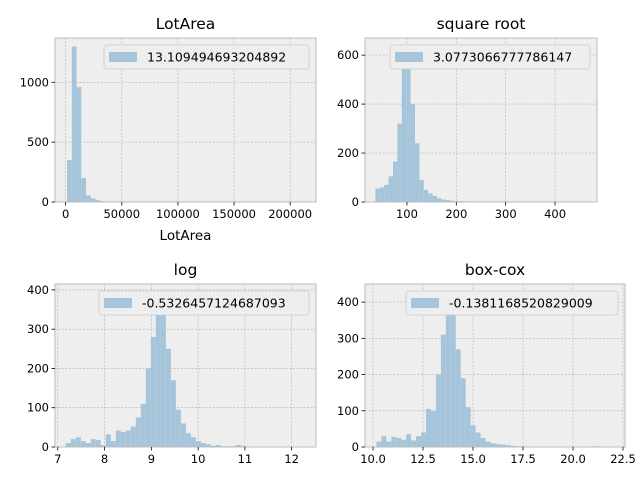  I want to click on x-tick-label: 8, so click(104, 459).